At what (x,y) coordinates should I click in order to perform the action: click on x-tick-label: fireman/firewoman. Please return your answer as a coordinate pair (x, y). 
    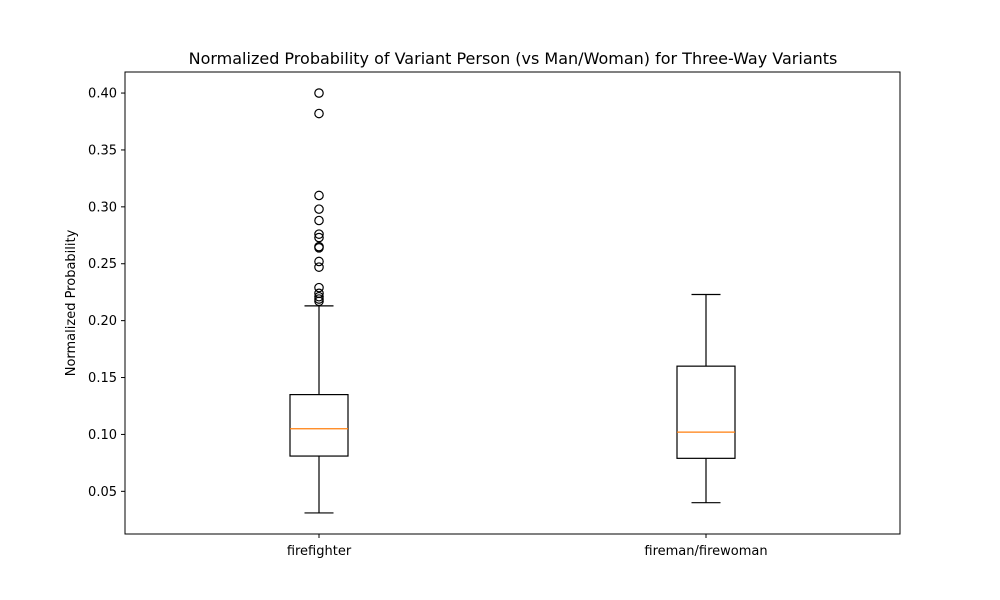
    Looking at the image, I should click on (705, 551).